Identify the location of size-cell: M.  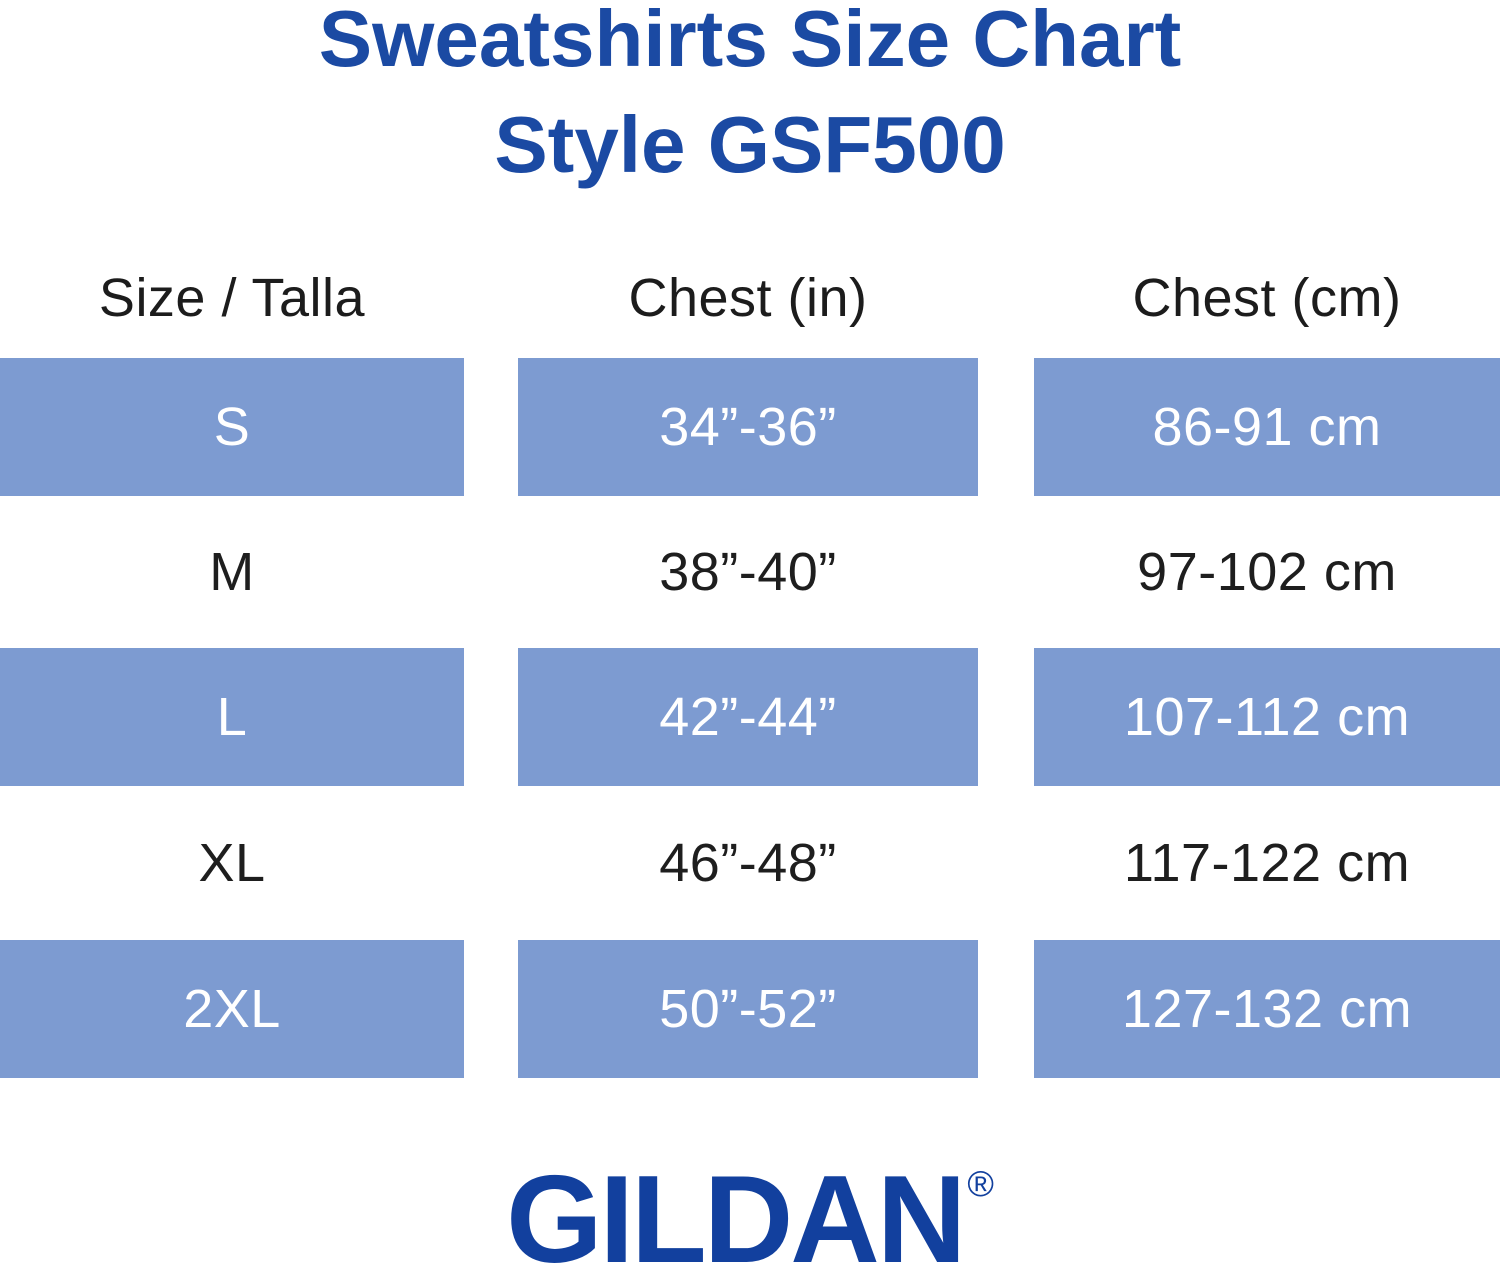
(232, 572).